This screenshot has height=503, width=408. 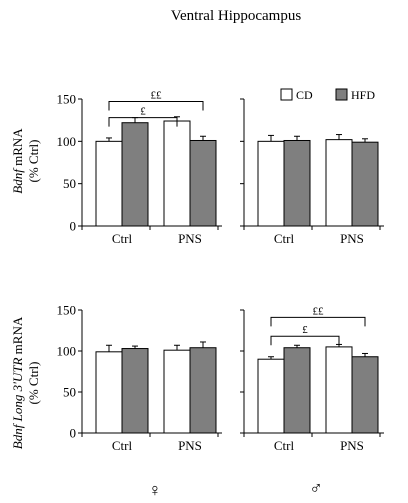 I want to click on male-symbol: ♂, so click(x=316, y=488).